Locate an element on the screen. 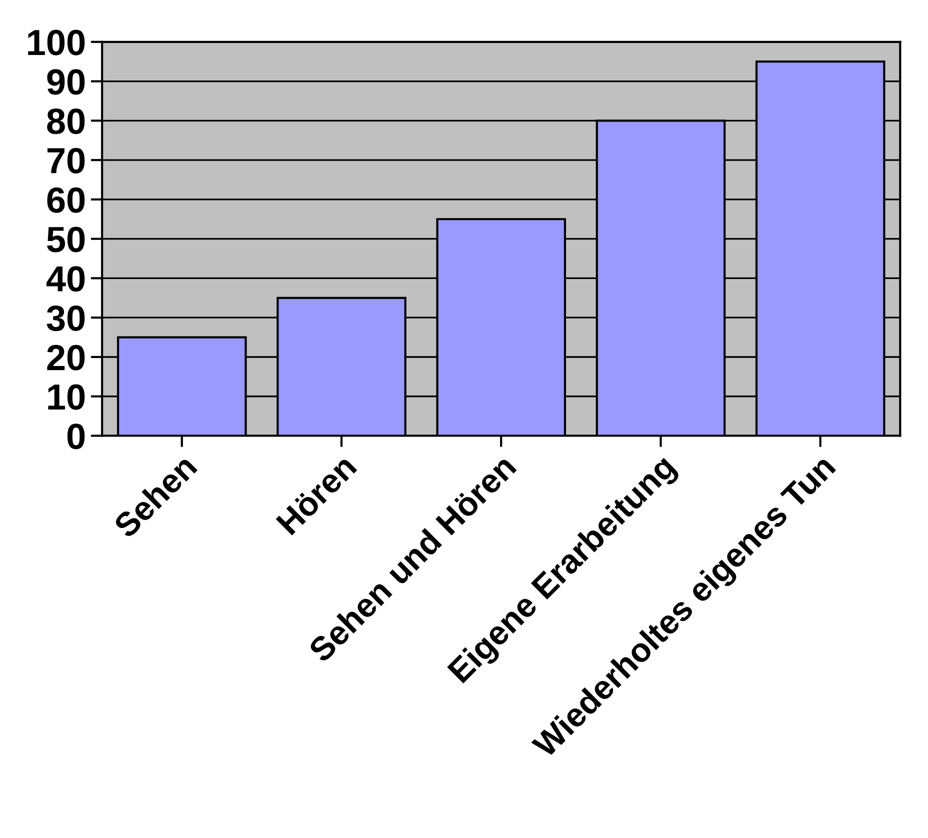 The image size is (928, 838). y-tick-label: 80 is located at coordinates (66, 121).